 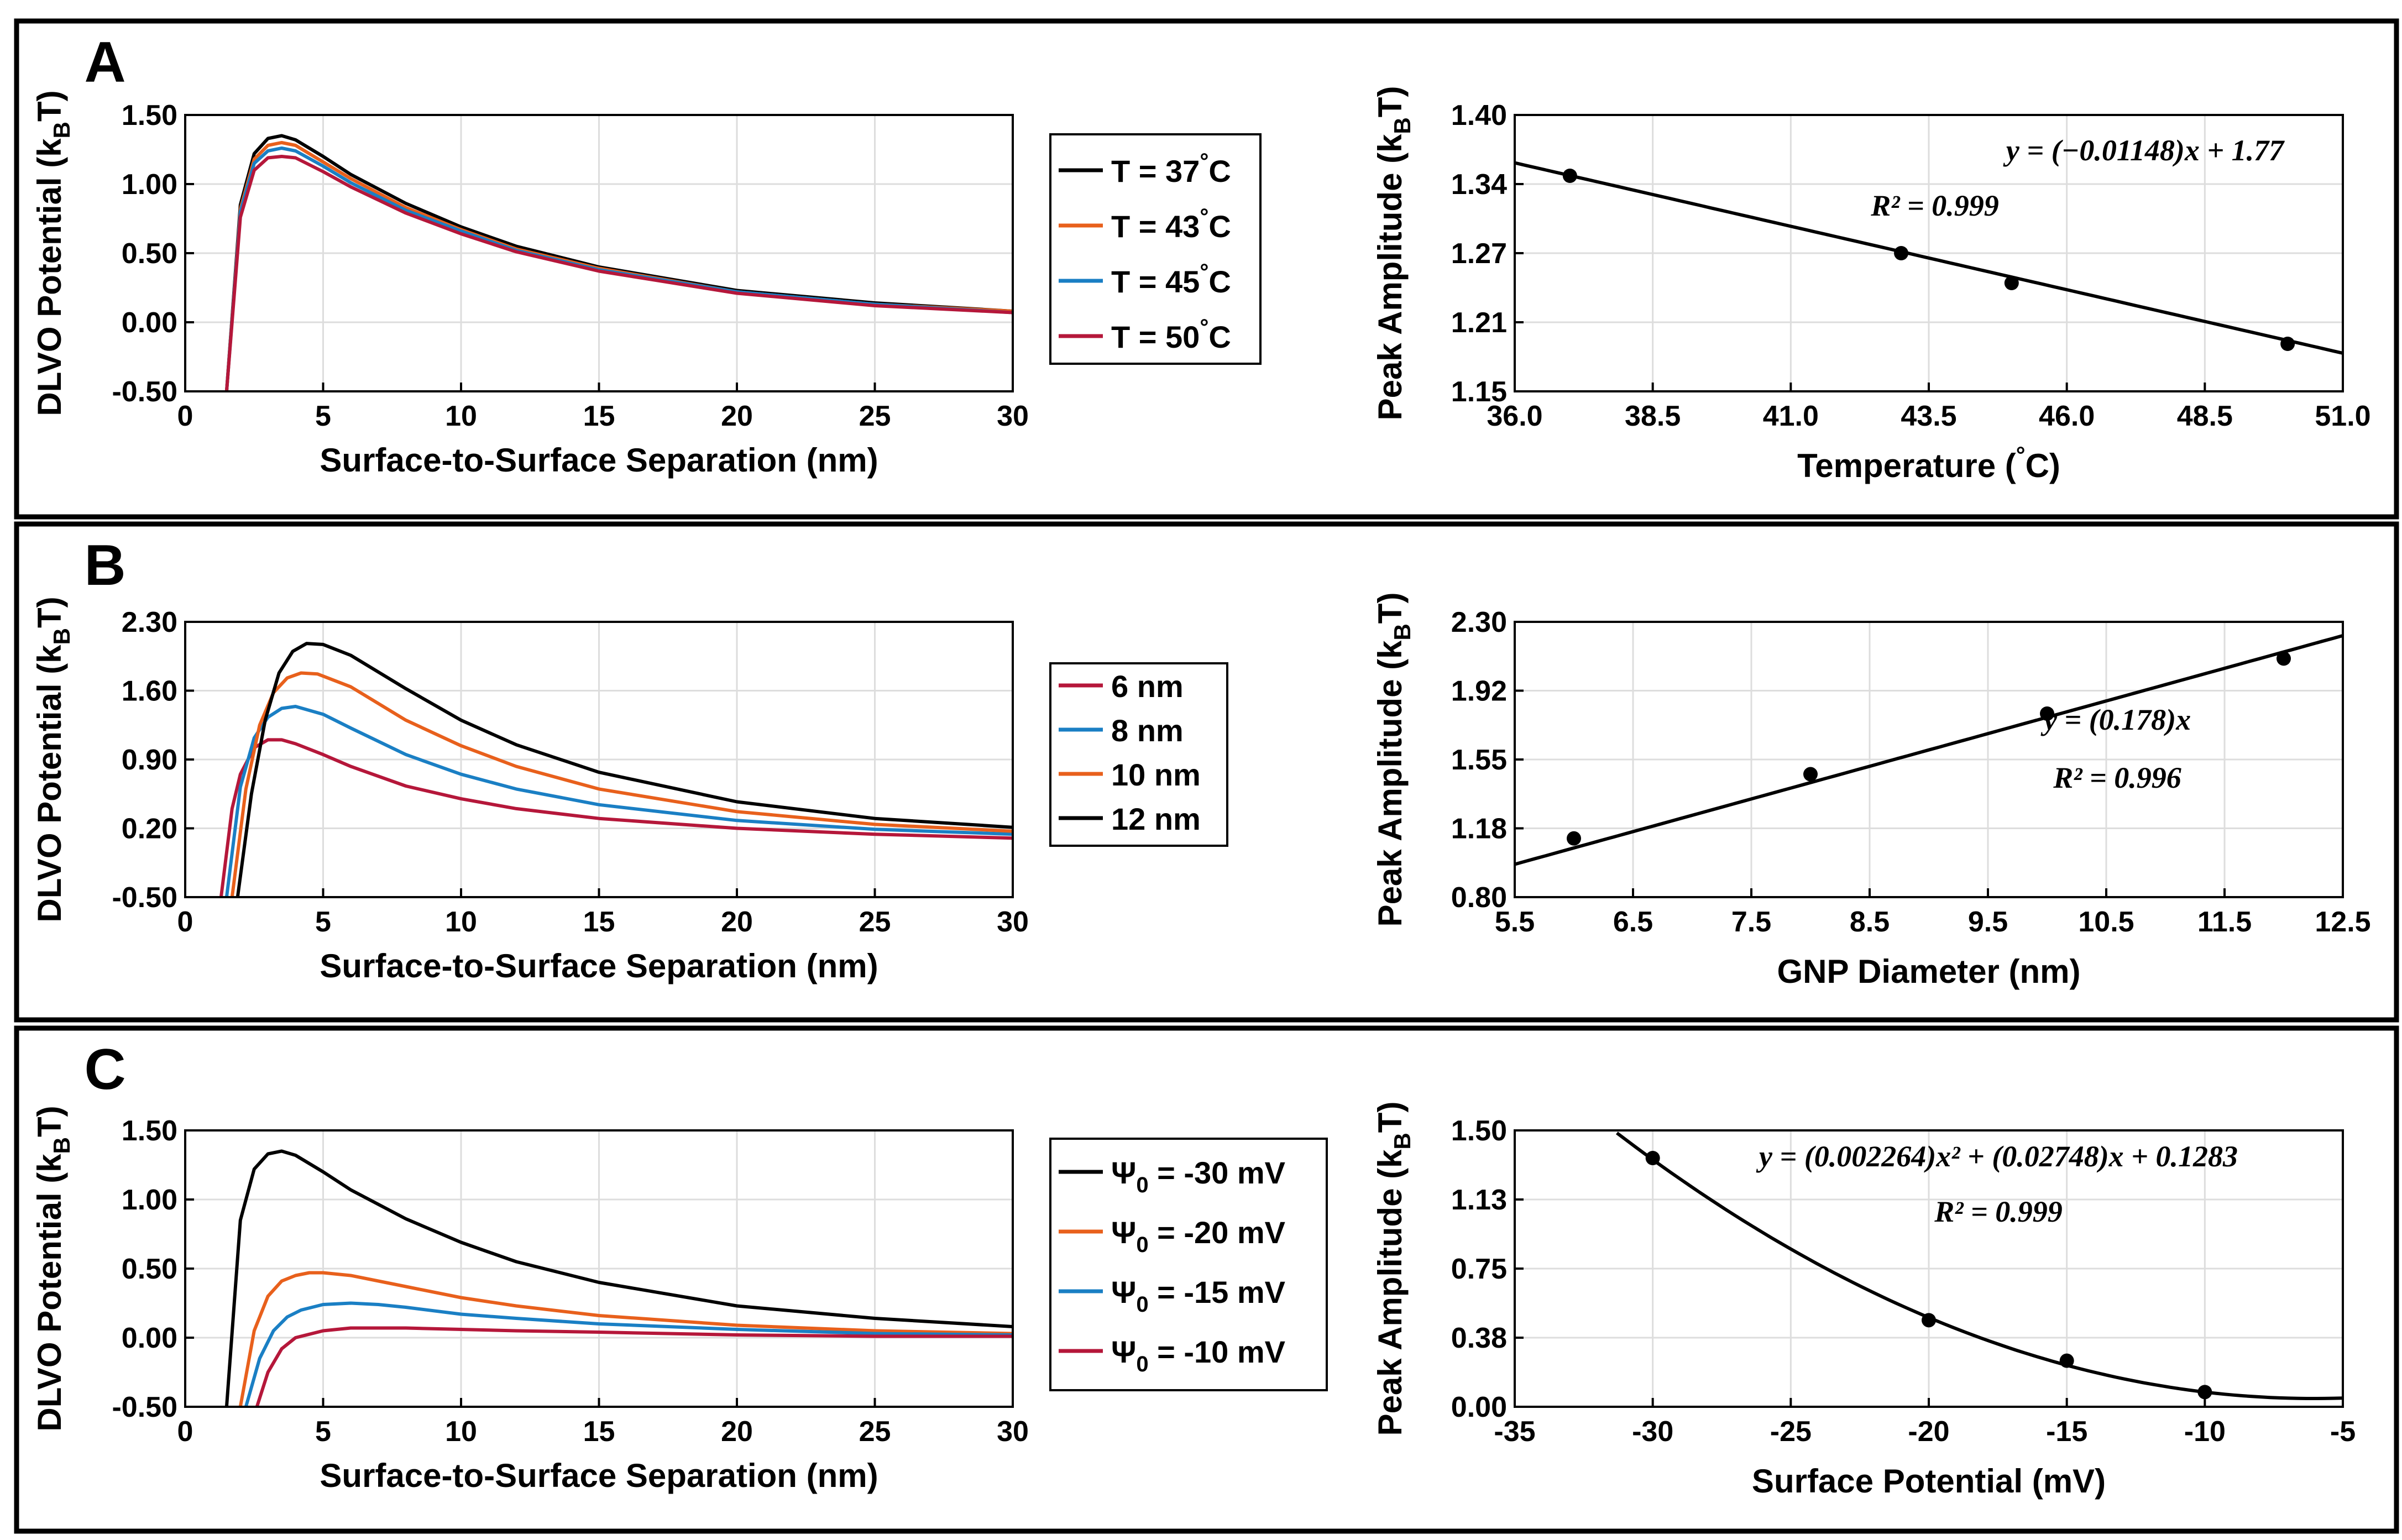 What do you see at coordinates (1479, 622) in the screenshot?
I see `right-ytick-label: 2.30` at bounding box center [1479, 622].